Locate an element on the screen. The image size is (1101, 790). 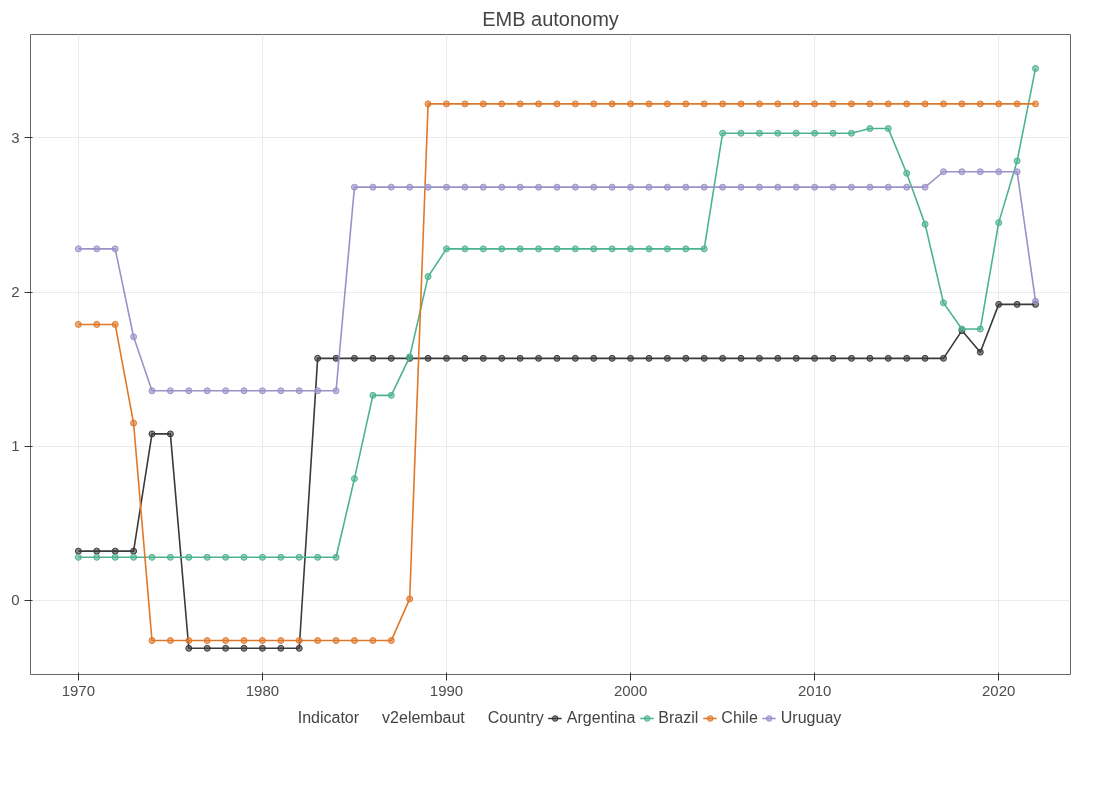
y-tick-label: 2 is located at coordinates (15, 292).